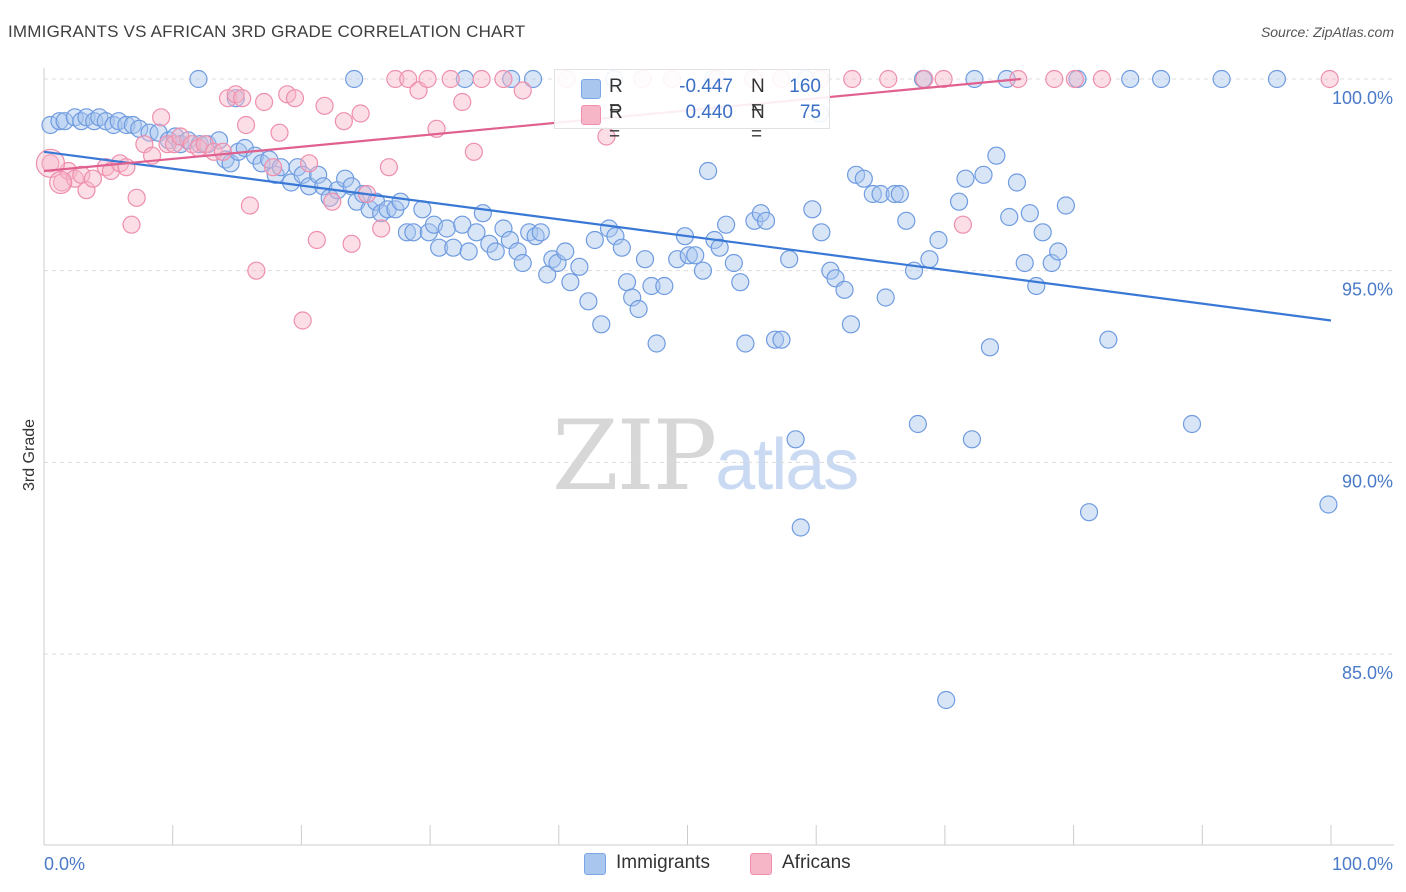 This screenshot has width=1406, height=892. I want to click on source-label: Source: ZipAtlas.com, so click(1327, 32).